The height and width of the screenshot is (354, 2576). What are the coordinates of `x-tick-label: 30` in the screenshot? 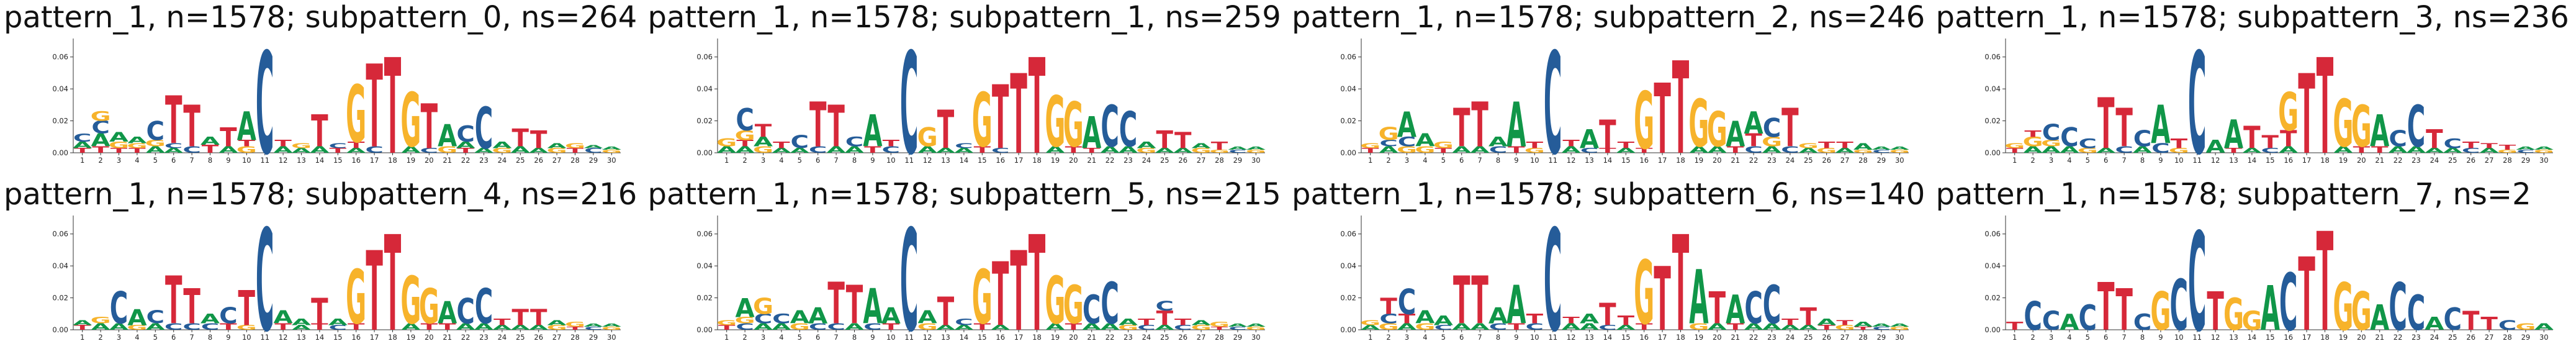 It's located at (1255, 338).